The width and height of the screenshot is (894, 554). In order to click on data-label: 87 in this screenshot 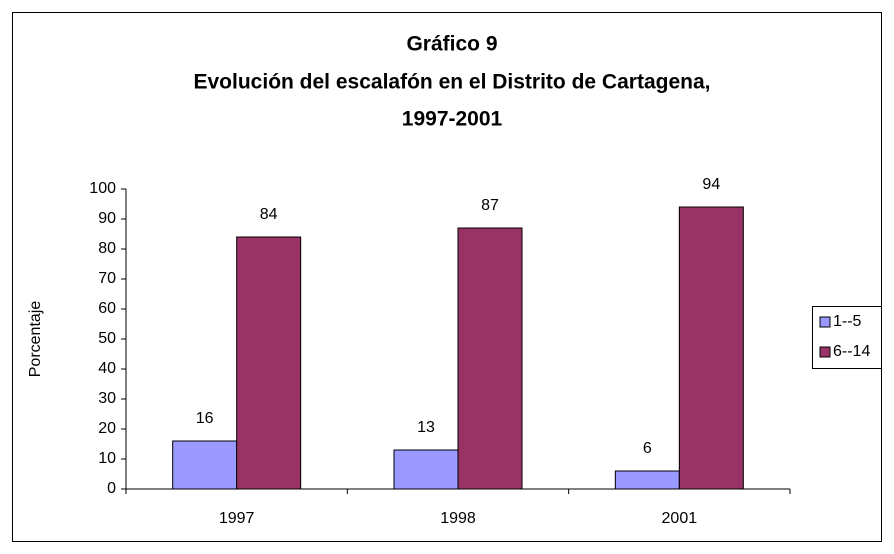, I will do `click(490, 205)`.